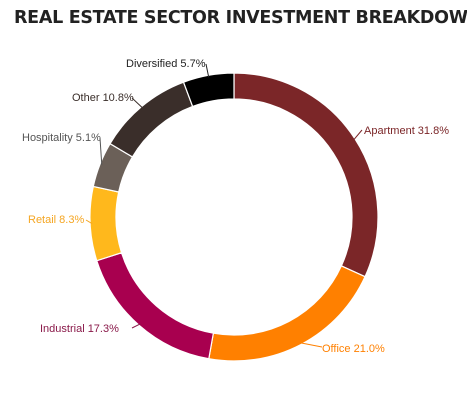  I want to click on slice-label-other: Other 10.8%, so click(103, 98).